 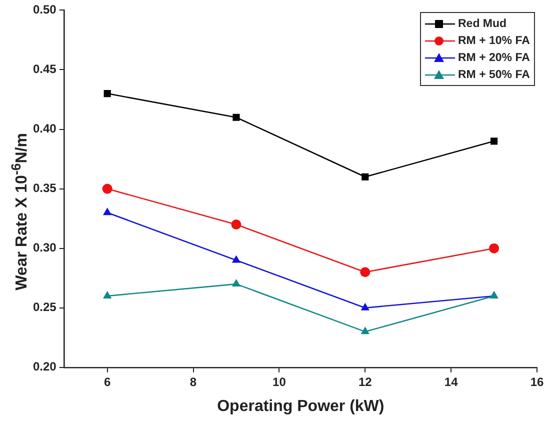 I want to click on y-tick-label: 0.20, so click(x=44, y=367).